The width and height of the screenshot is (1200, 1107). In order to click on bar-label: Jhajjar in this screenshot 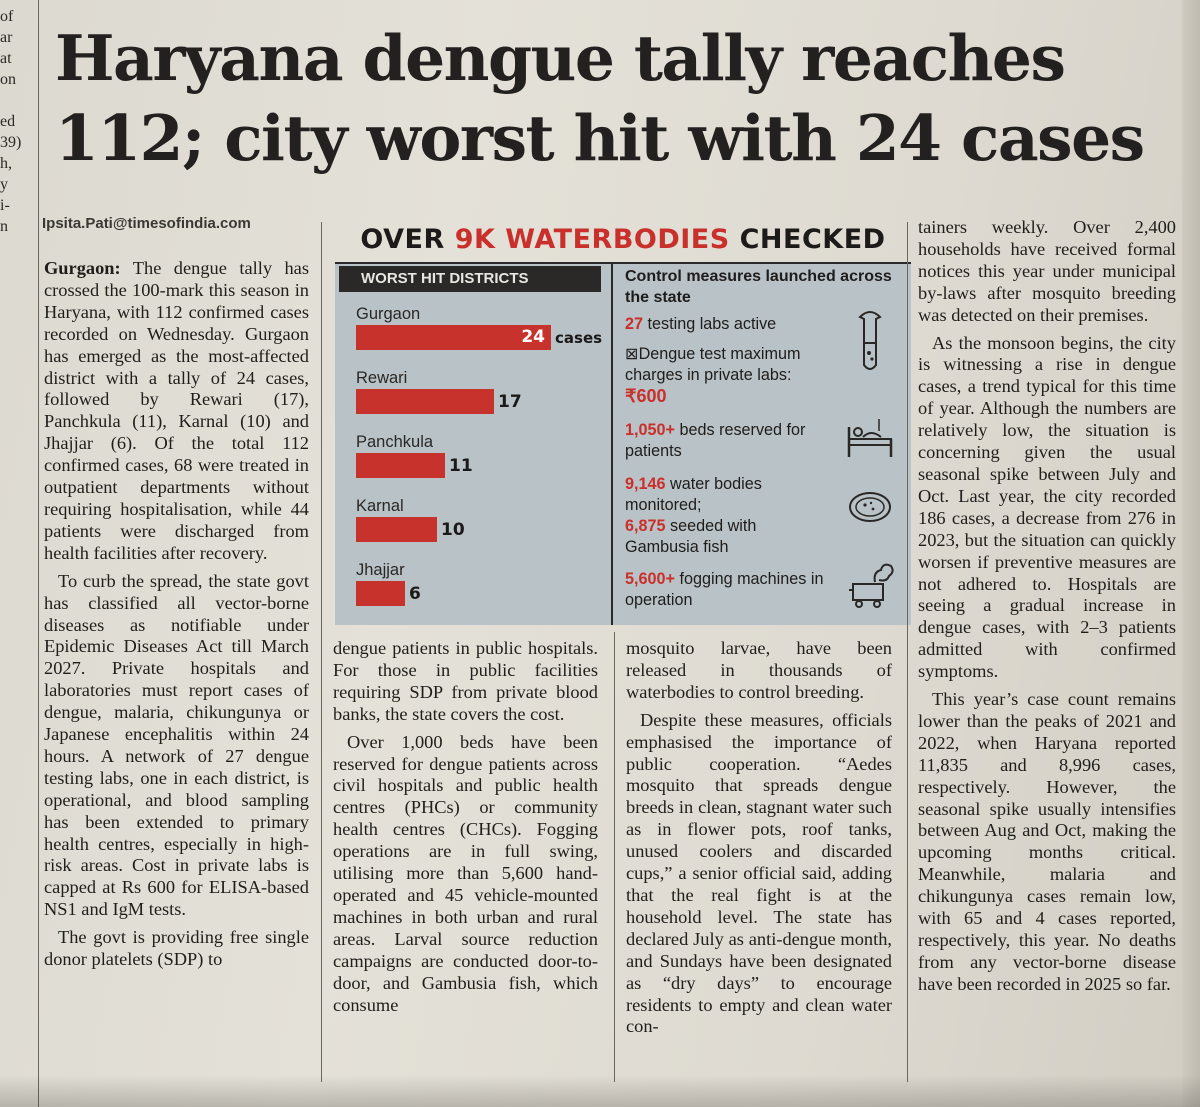, I will do `click(380, 570)`.